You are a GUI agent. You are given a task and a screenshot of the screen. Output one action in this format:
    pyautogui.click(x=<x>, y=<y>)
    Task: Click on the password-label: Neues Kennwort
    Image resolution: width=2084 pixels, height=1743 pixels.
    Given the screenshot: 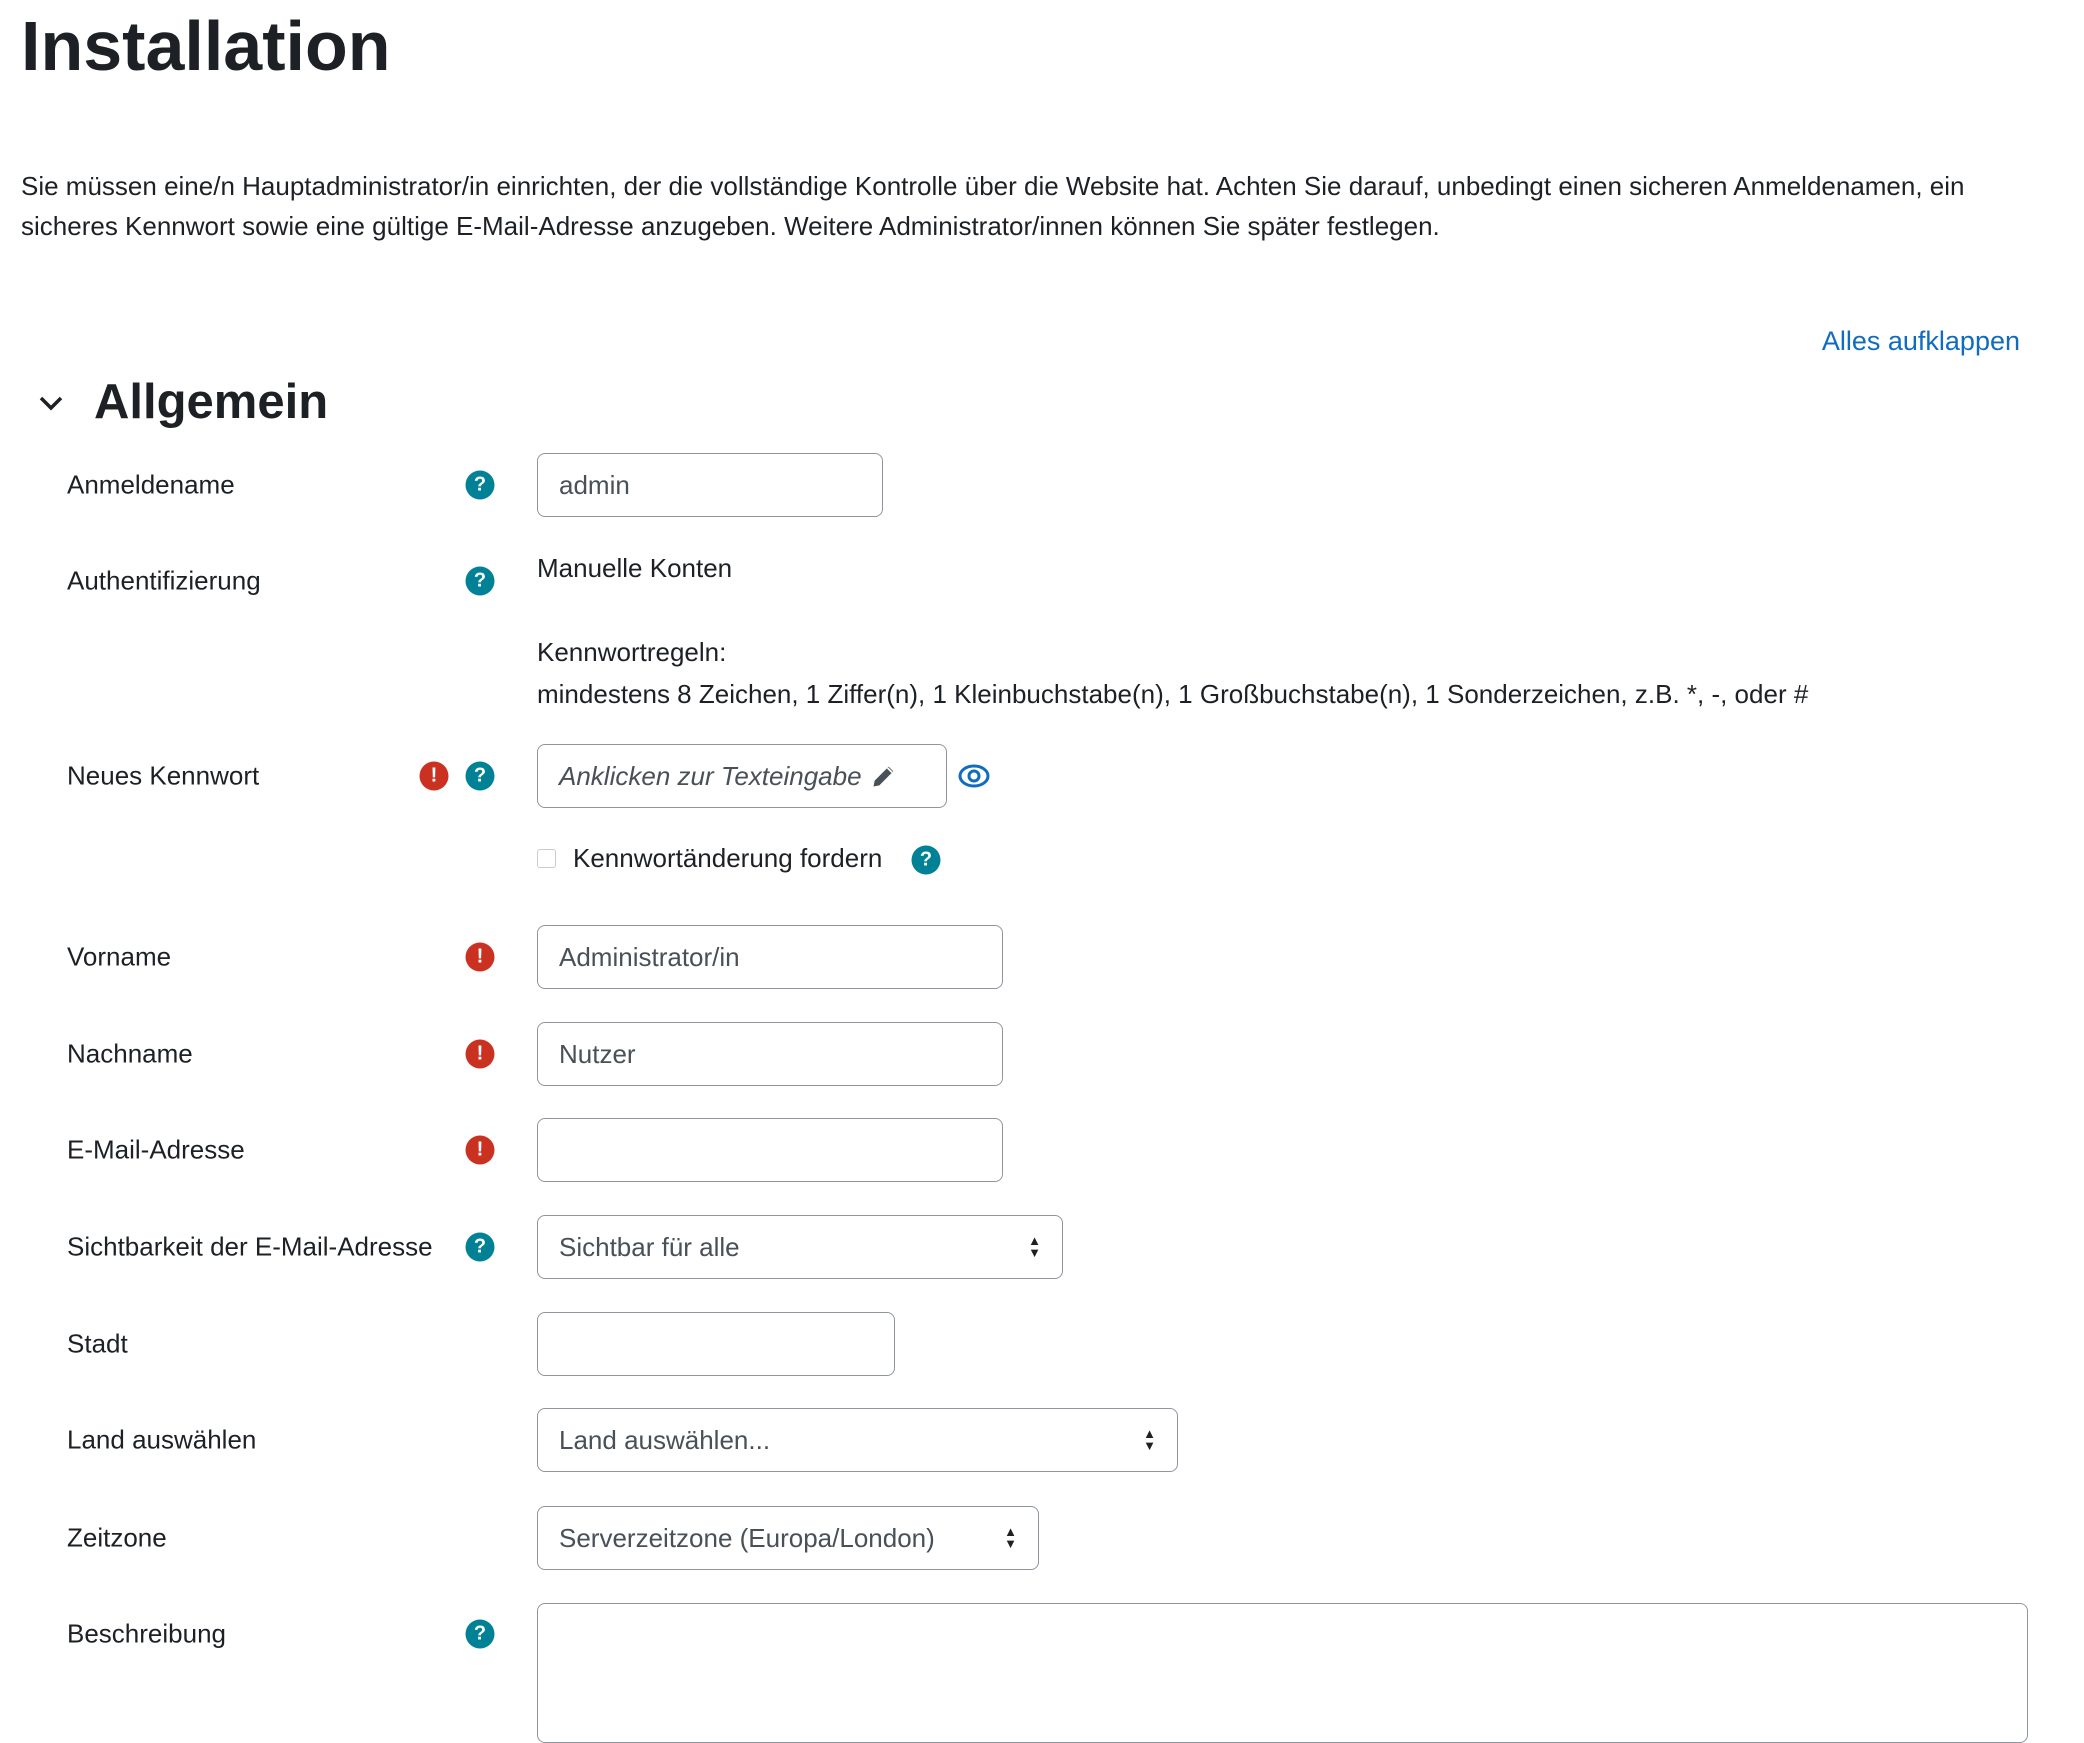 What is the action you would take?
    pyautogui.click(x=163, y=775)
    